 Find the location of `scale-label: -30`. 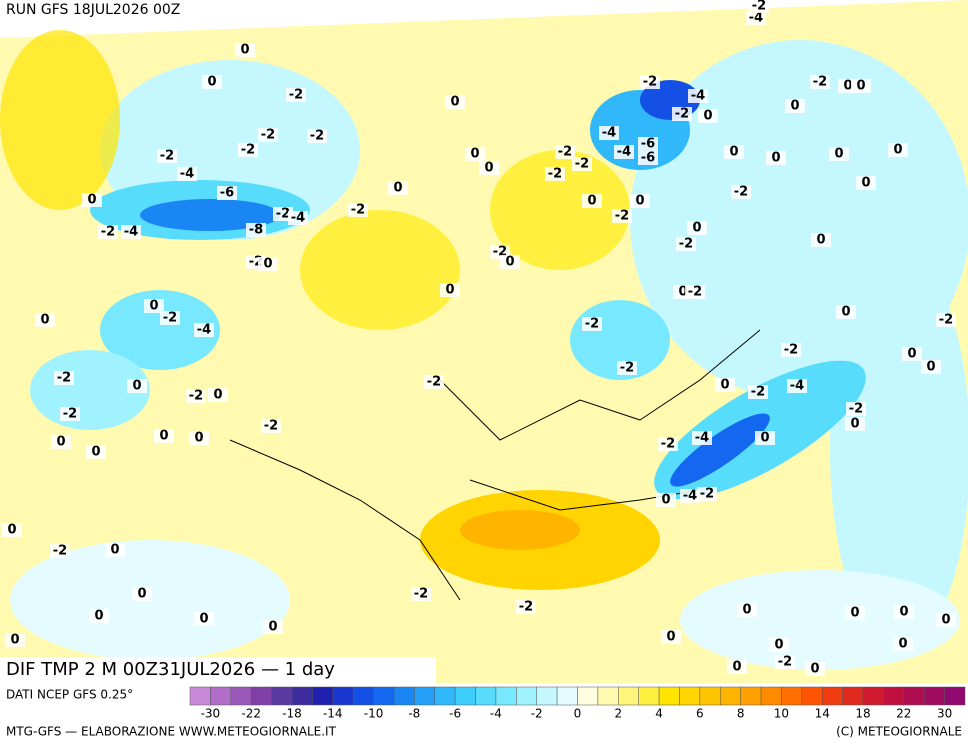

scale-label: -30 is located at coordinates (211, 714).